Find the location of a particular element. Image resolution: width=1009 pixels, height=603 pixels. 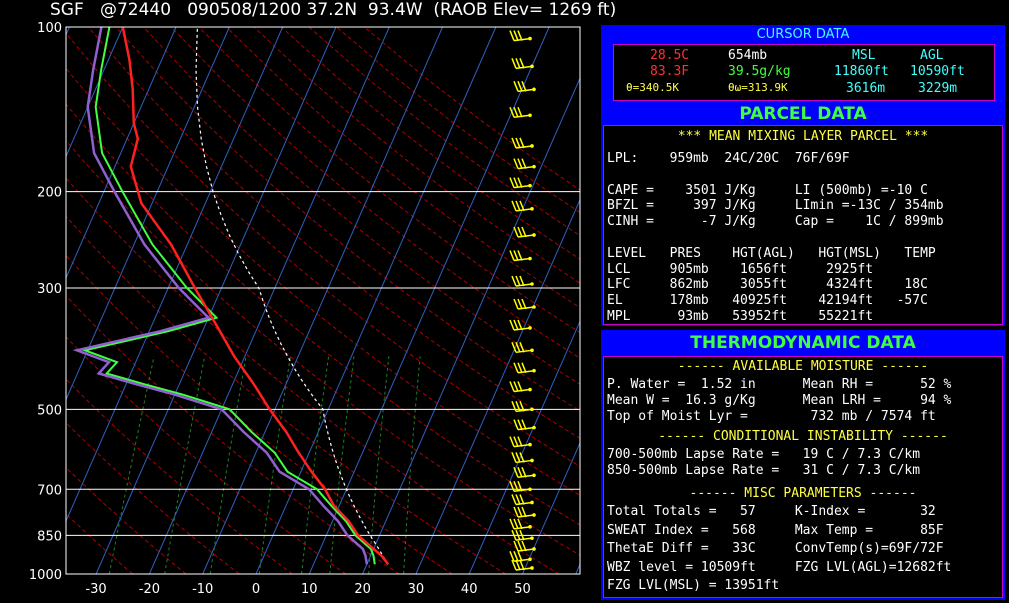

pressure-tick-label: 300 is located at coordinates (49, 289).